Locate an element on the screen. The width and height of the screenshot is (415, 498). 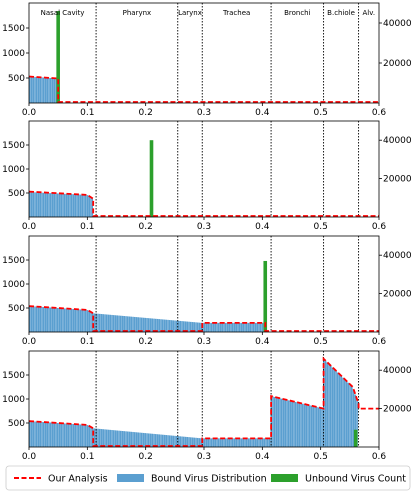
x-tick-label: 0.3 is located at coordinates (204, 457).